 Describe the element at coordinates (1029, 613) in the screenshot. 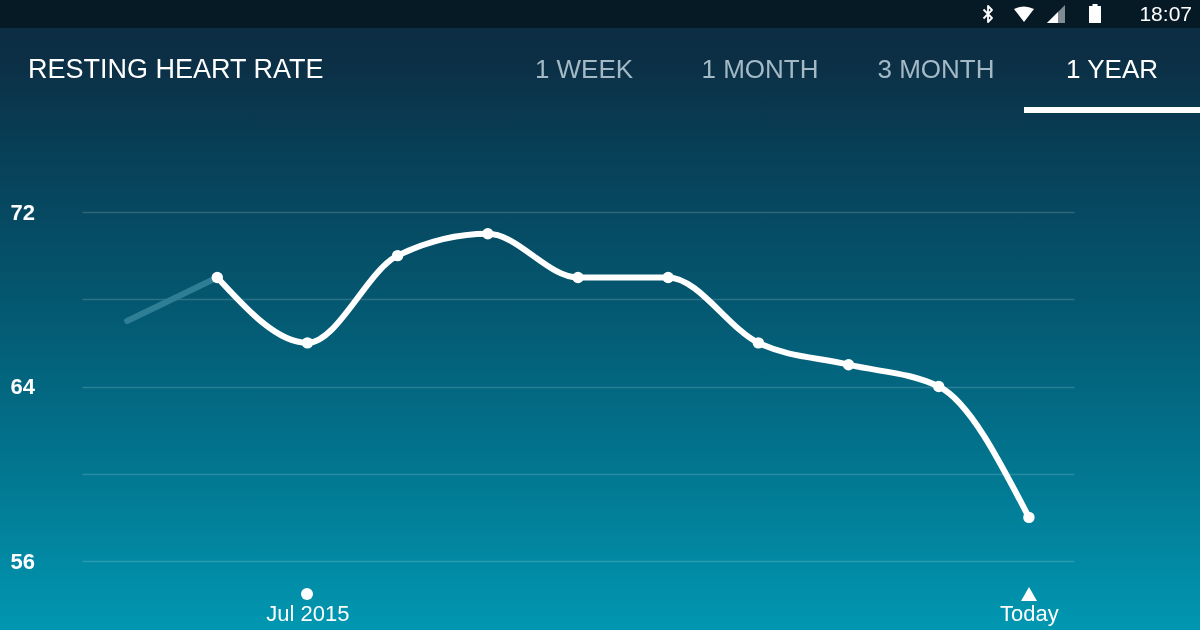

I see `x-tick-label: Today` at that location.